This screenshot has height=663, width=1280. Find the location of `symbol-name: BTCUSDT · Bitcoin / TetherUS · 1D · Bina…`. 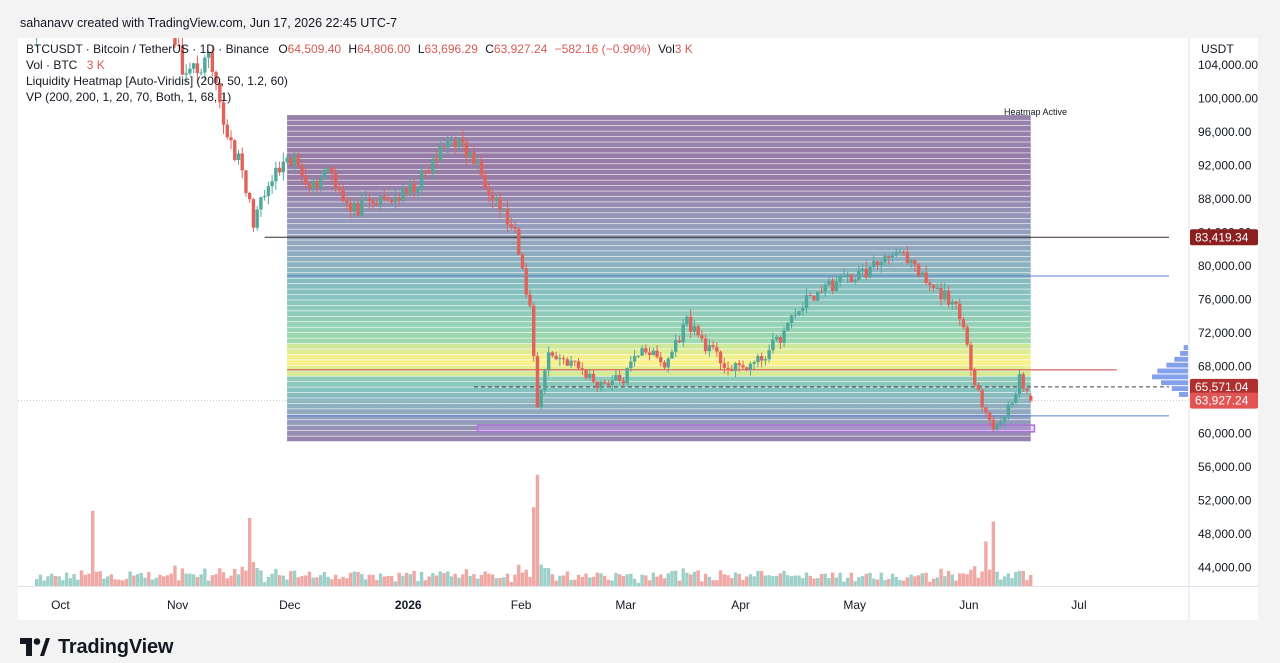

symbol-name: BTCUSDT · Bitcoin / TetherUS · 1D · Bina… is located at coordinates (147, 49).